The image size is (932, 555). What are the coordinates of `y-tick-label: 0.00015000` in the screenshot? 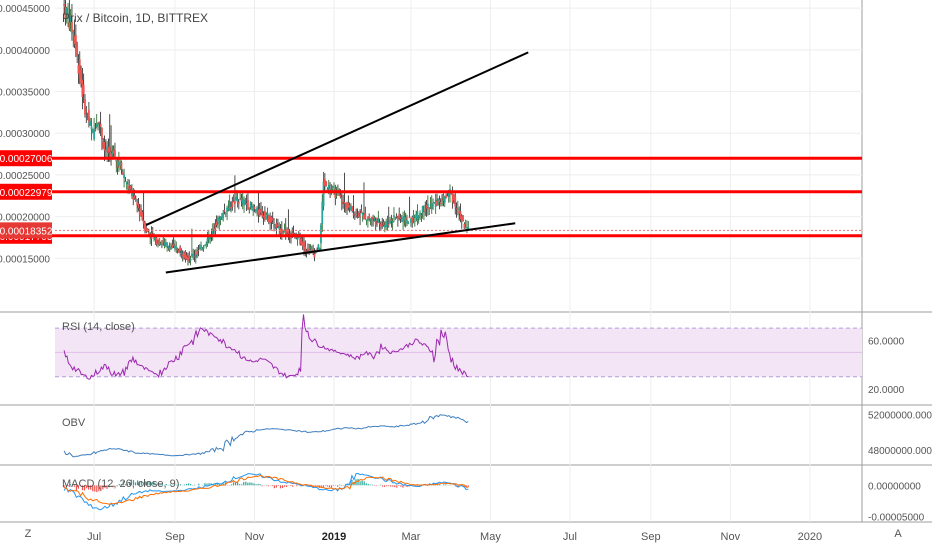 It's located at (25, 259).